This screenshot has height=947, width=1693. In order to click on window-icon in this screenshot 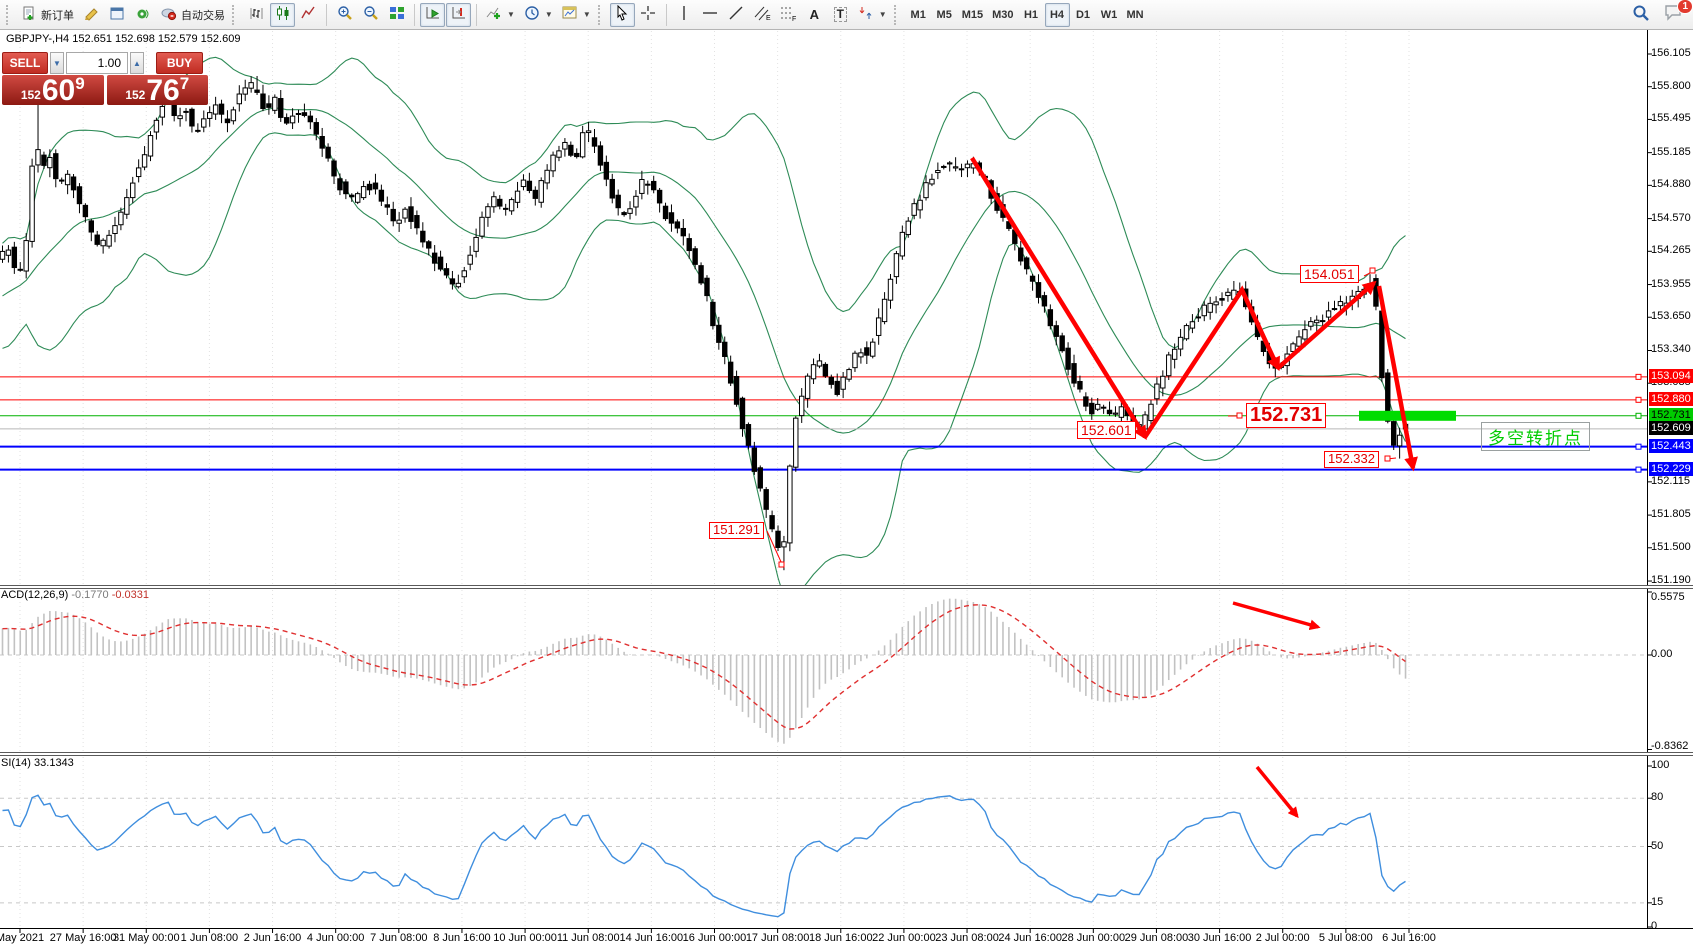, I will do `click(117, 15)`.